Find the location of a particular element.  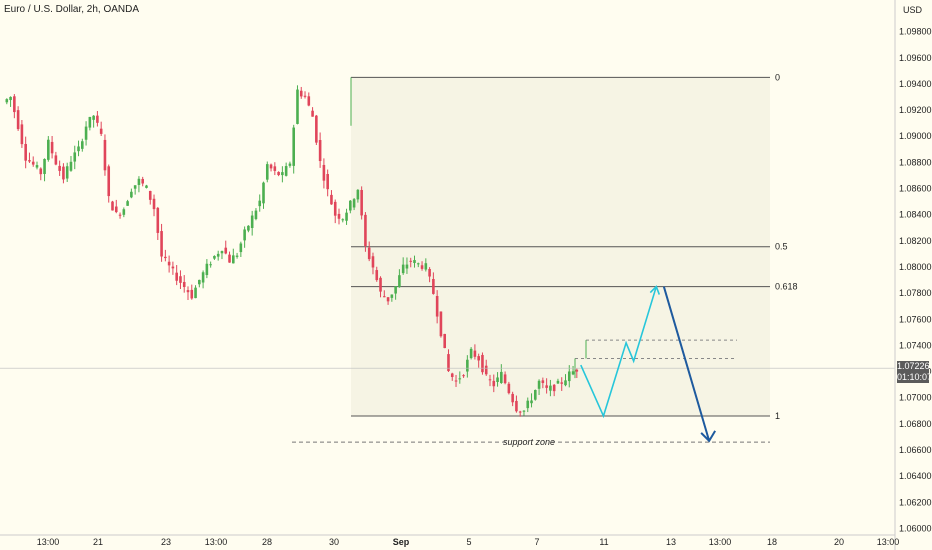

price-axis-currency: USD is located at coordinates (913, 10).